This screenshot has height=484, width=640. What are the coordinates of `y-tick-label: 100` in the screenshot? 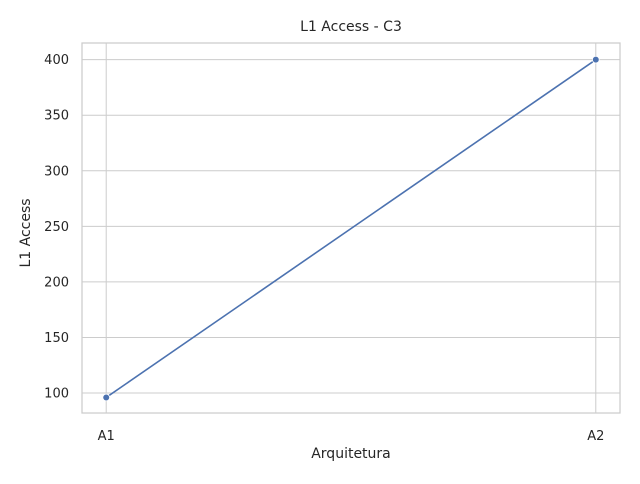 It's located at (56, 394).